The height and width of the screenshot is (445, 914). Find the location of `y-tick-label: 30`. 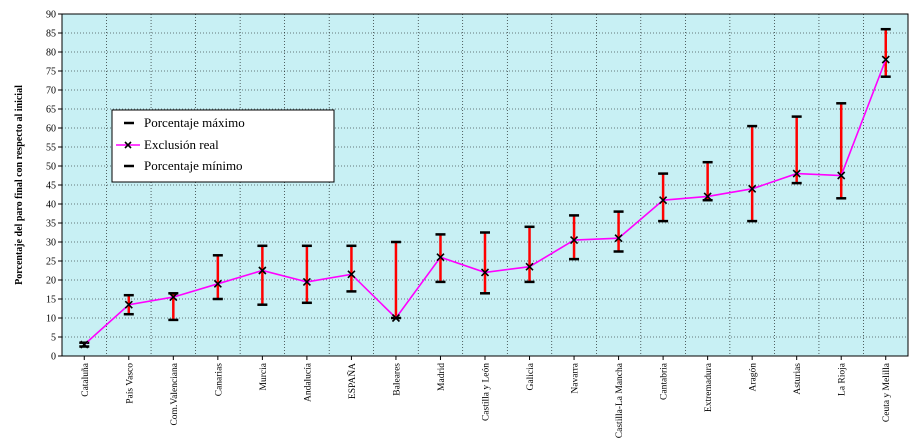

y-tick-label: 30 is located at coordinates (51, 243).